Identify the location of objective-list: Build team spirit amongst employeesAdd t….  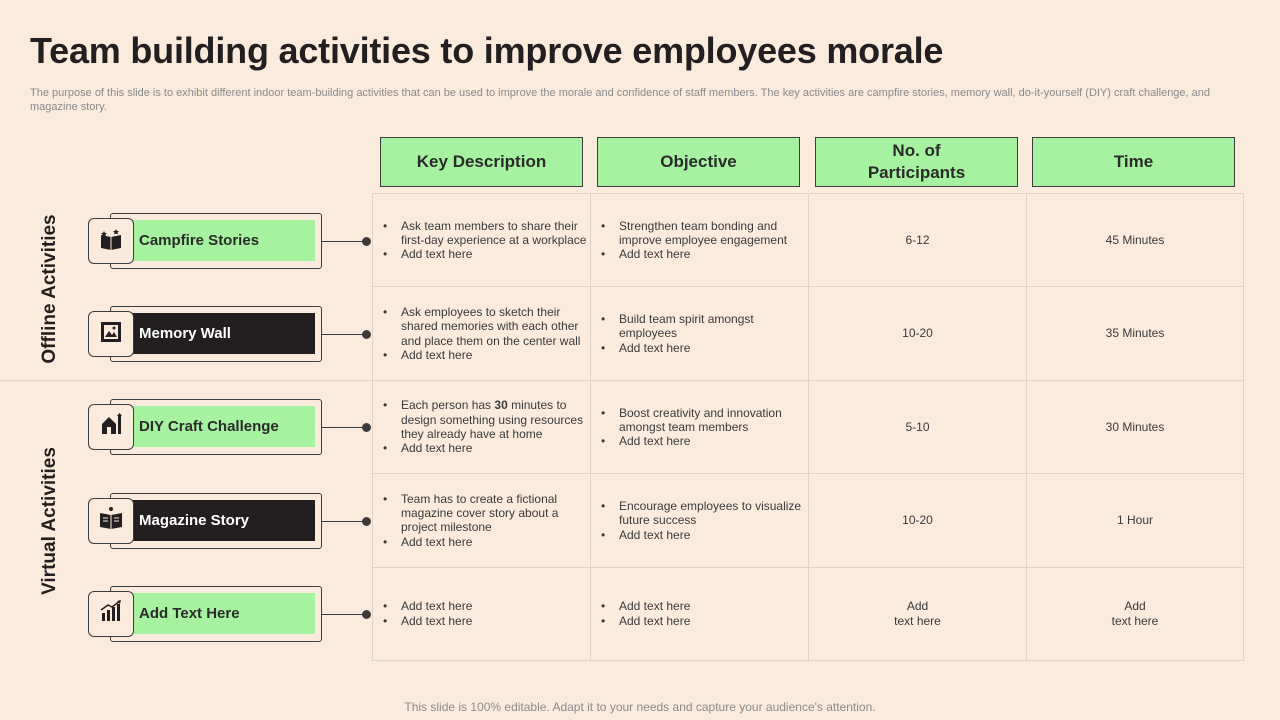
(699, 333).